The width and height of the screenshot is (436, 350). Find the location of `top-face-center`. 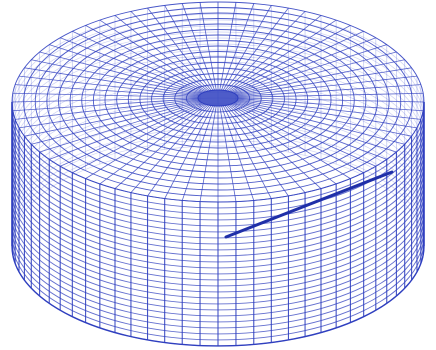

top-face-center is located at coordinates (218, 98).